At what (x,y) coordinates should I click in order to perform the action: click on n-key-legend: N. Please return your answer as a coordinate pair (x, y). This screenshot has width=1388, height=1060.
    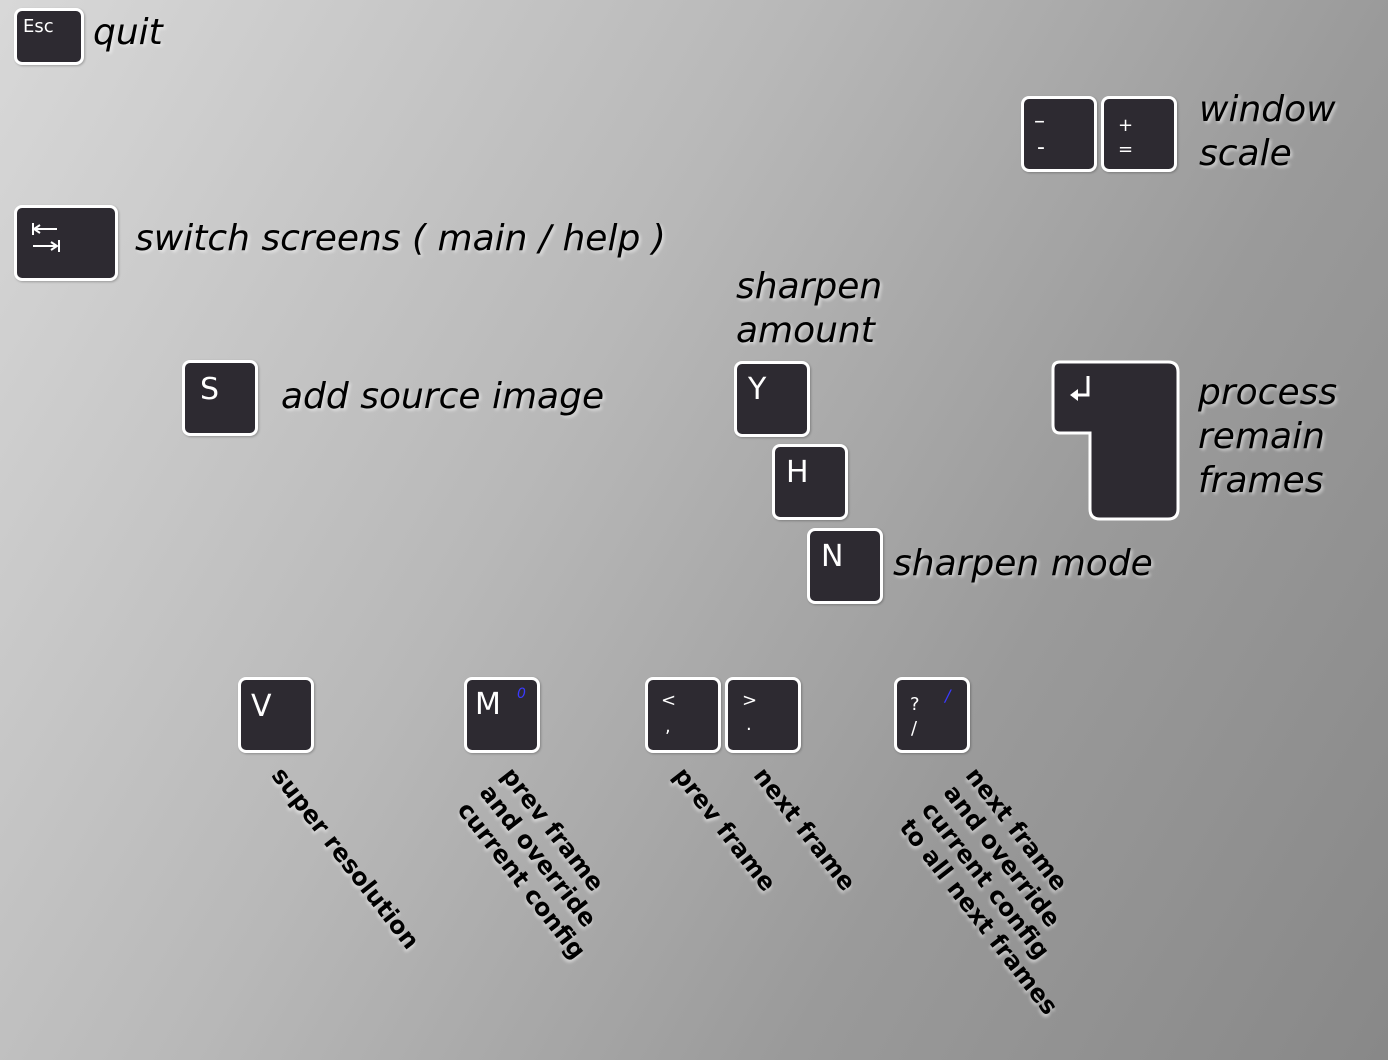
    Looking at the image, I should click on (832, 556).